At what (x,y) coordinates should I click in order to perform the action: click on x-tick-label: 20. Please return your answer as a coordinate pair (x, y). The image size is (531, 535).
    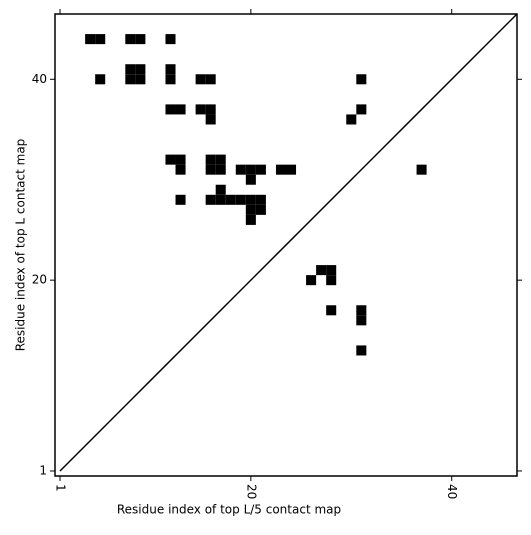
    Looking at the image, I should click on (251, 491).